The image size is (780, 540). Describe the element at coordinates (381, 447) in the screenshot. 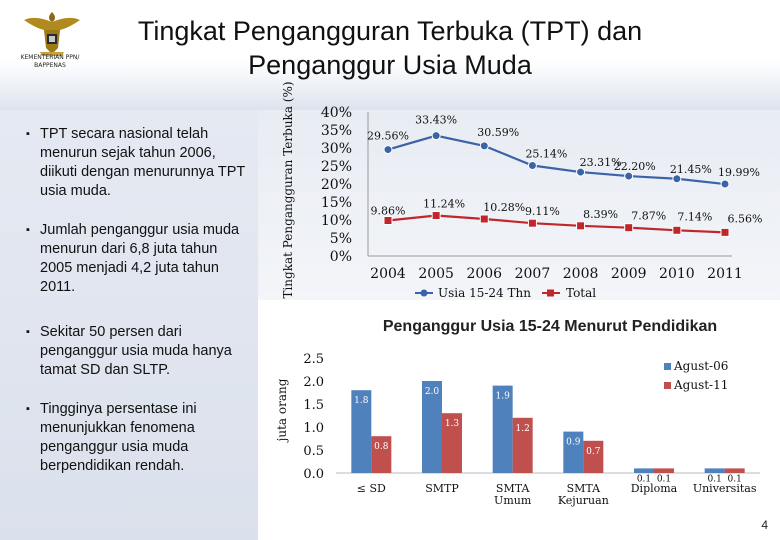

I see `data-label: 0.8` at that location.